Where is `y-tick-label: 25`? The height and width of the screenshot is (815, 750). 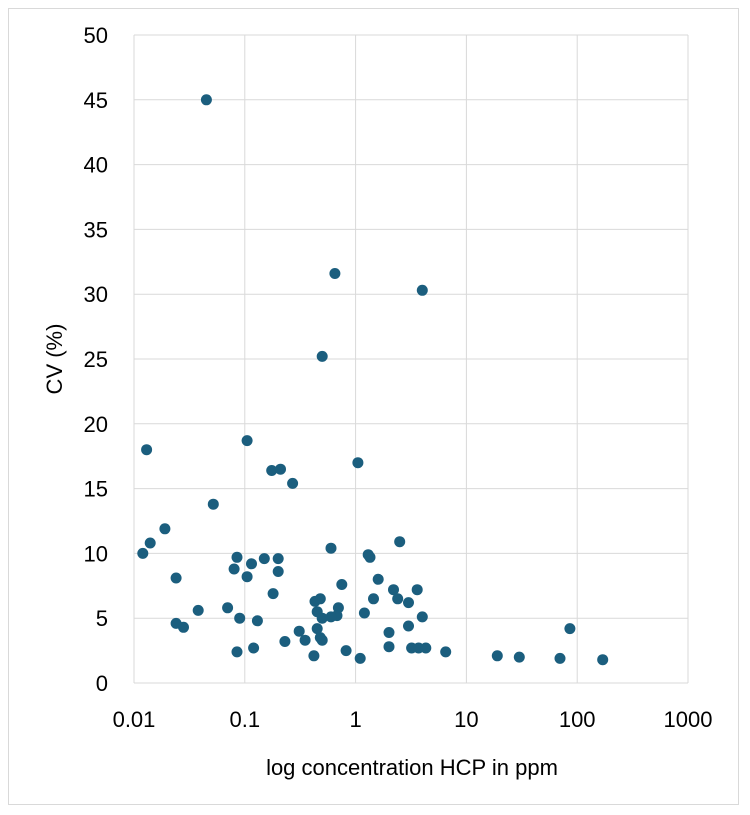 y-tick-label: 25 is located at coordinates (96, 359).